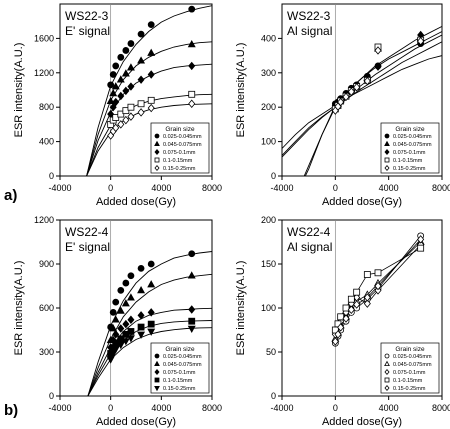 The image size is (450, 429). Describe the element at coordinates (46, 107) in the screenshot. I see `y-tick-label: 800` at that location.